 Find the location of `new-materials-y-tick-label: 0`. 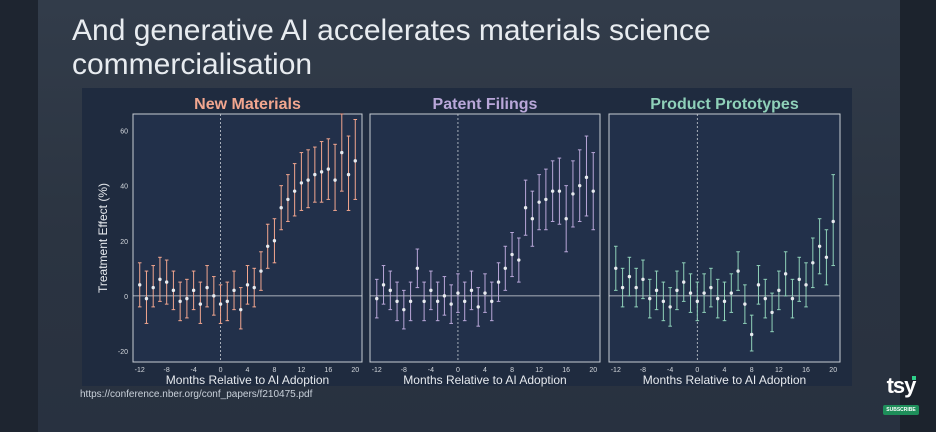

new-materials-y-tick-label: 0 is located at coordinates (126, 297).